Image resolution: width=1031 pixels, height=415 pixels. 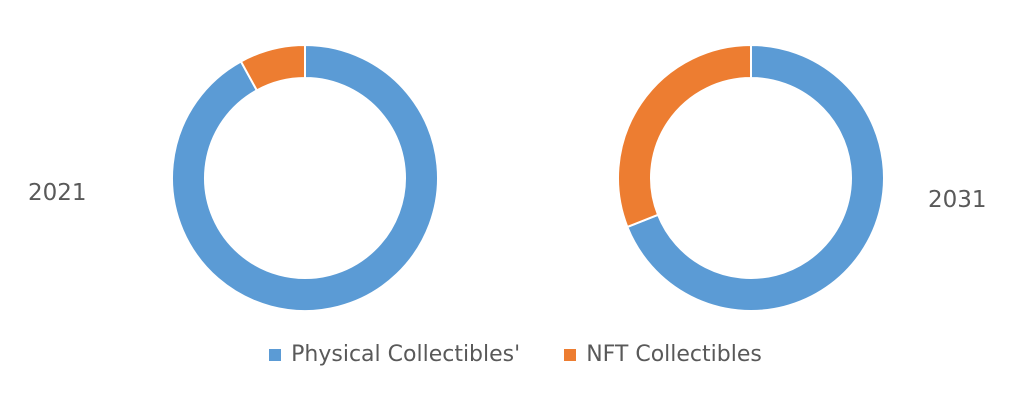 I want to click on legend-label-physical: Physical Collectibles', so click(x=406, y=354).